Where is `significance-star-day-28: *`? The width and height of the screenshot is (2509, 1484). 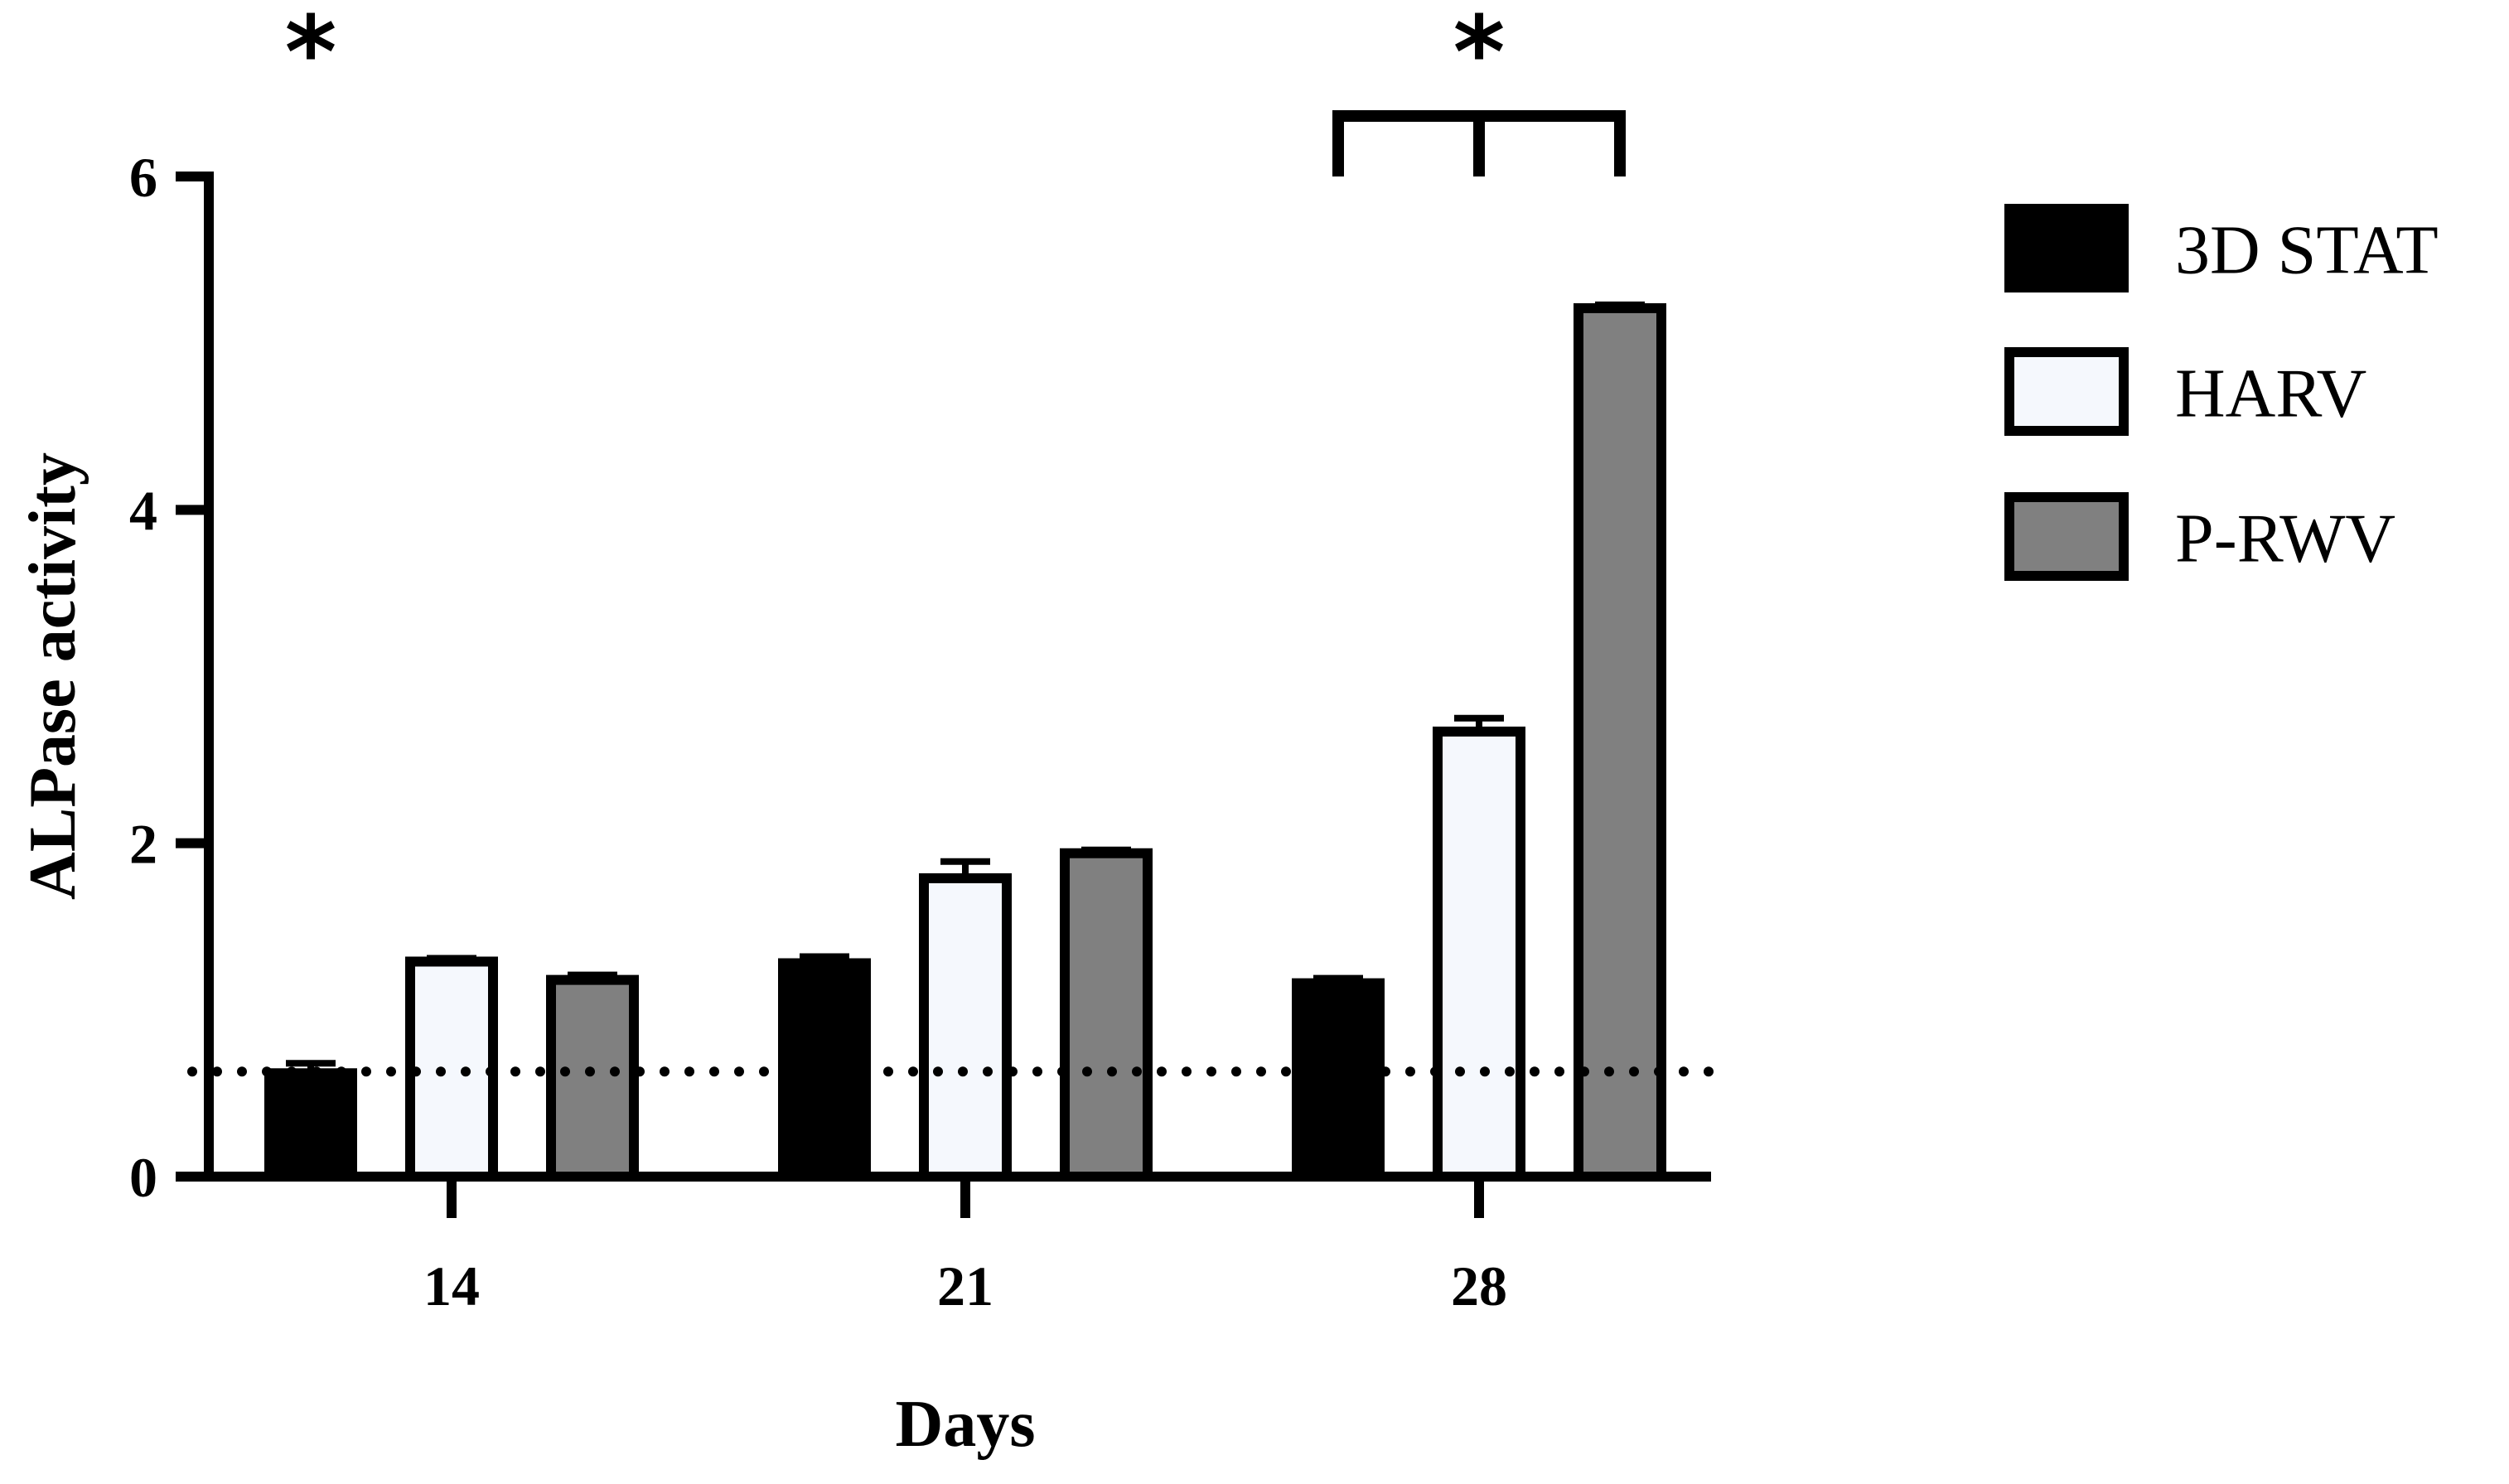
significance-star-day-28: * is located at coordinates (1479, 55).